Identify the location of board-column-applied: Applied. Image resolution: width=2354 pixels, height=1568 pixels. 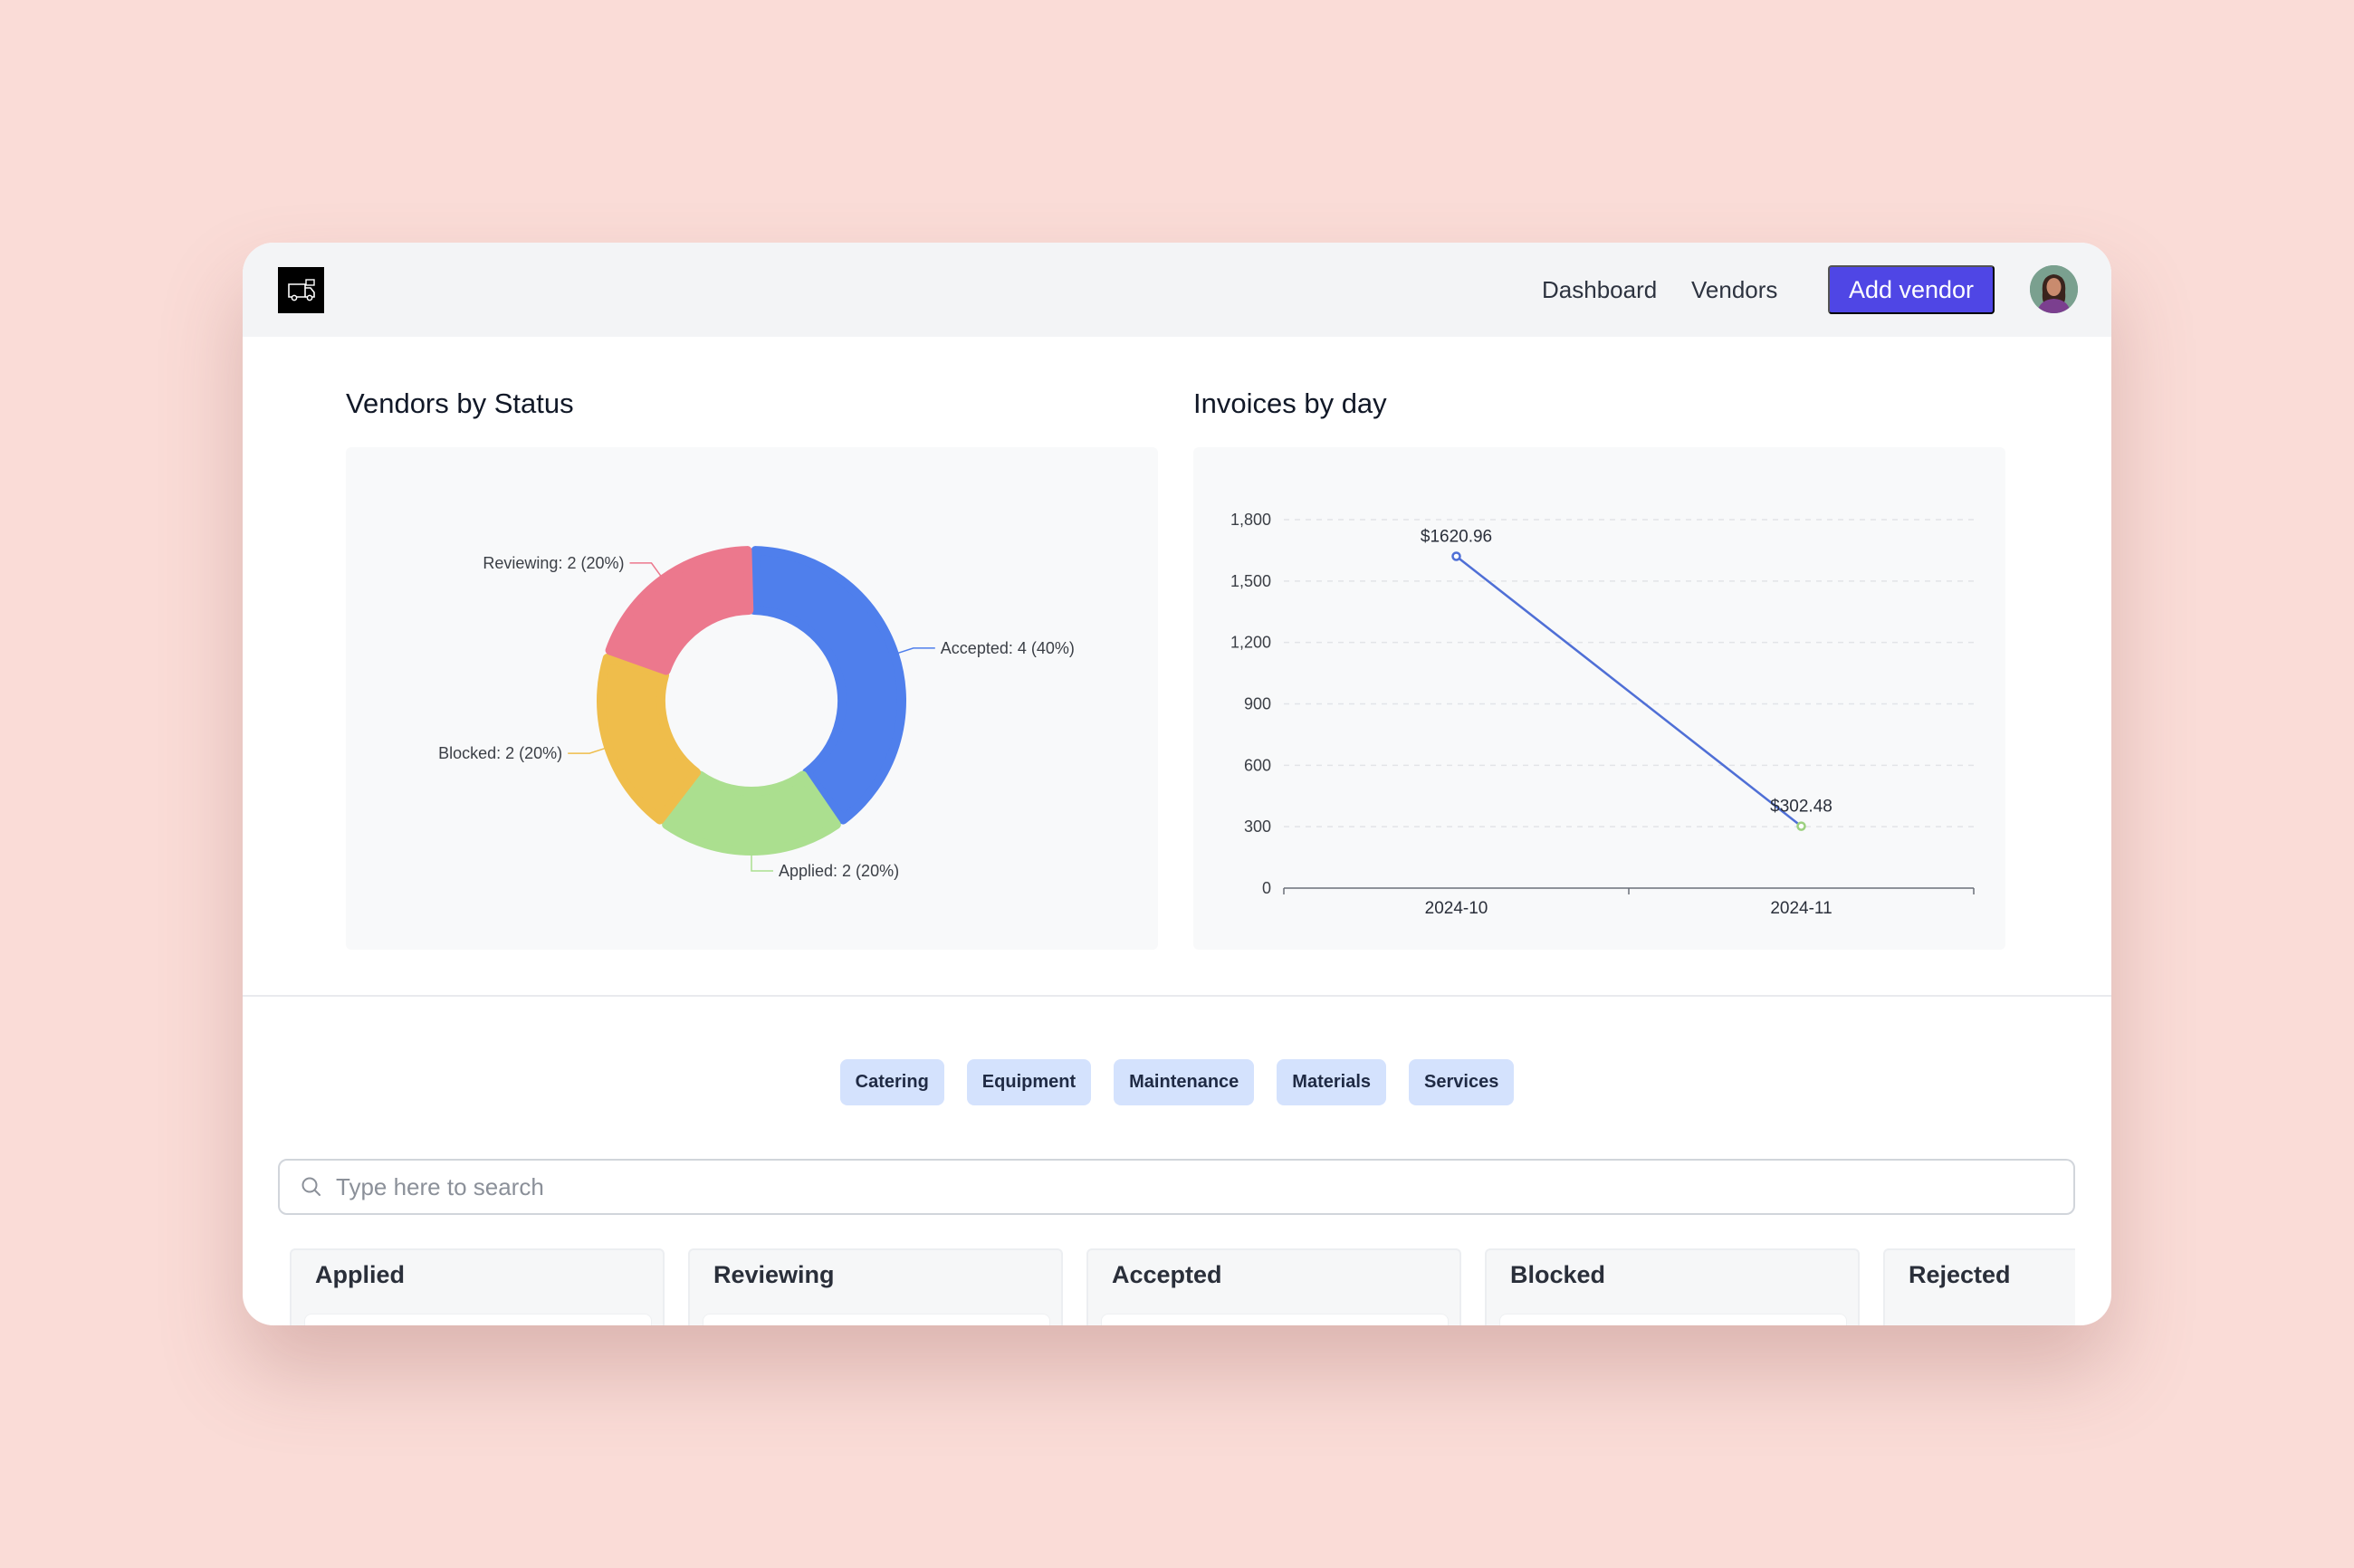
(477, 1286).